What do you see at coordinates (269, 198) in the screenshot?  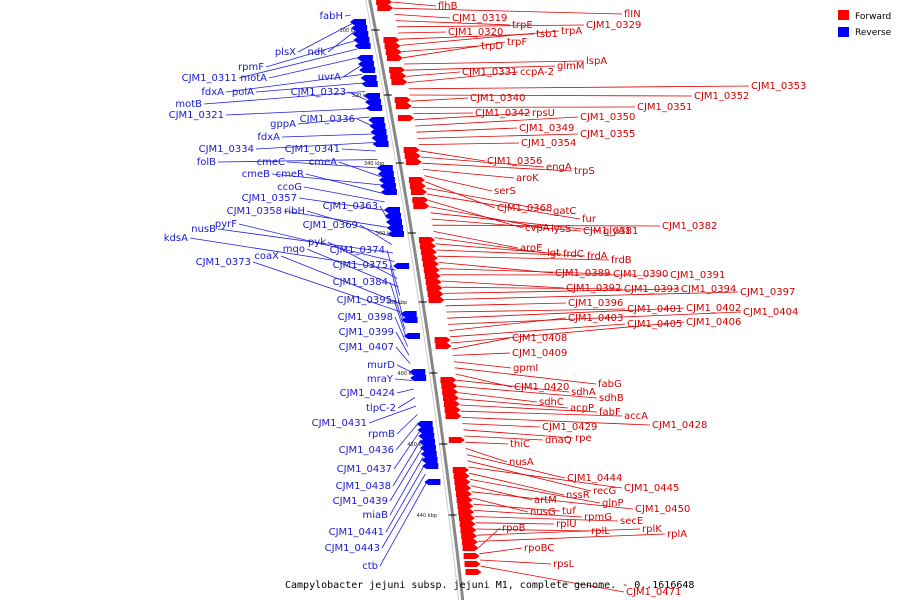 I see `reverse-gene-label: CJM1_0357` at bounding box center [269, 198].